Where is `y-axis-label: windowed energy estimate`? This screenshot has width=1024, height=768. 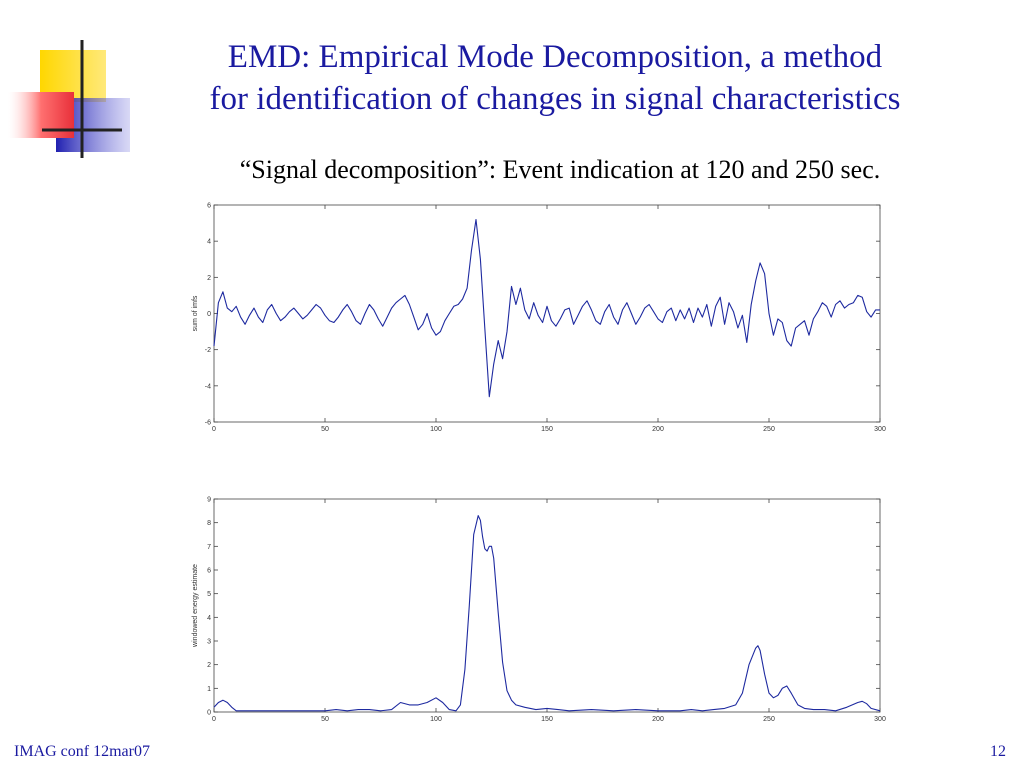
y-axis-label: windowed energy estimate is located at coordinates (195, 606).